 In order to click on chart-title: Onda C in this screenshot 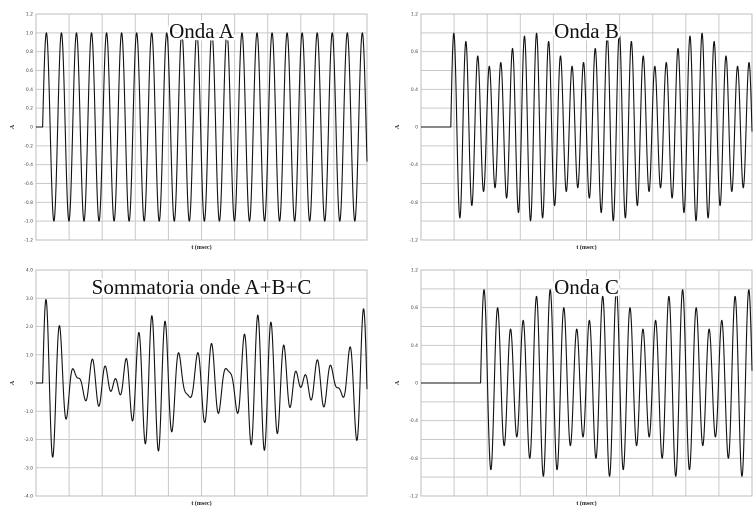, I will do `click(586, 287)`.